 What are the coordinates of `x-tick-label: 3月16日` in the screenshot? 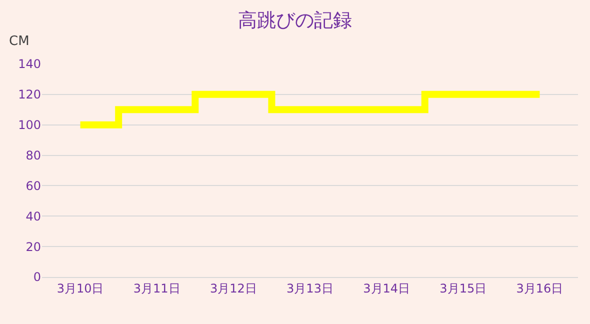 It's located at (540, 288).